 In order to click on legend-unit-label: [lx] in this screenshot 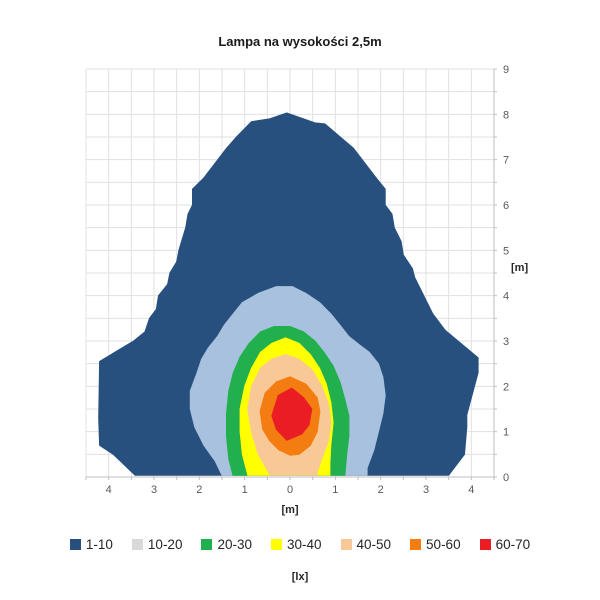, I will do `click(300, 577)`.